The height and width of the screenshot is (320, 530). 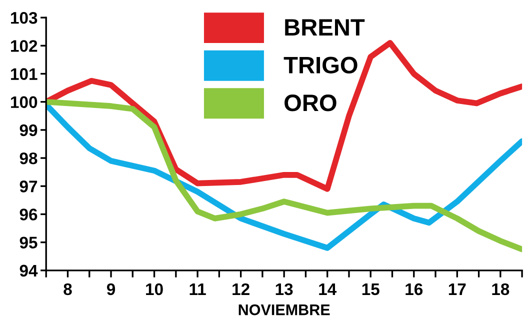 I want to click on y-tick-label: 100, so click(x=24, y=102).